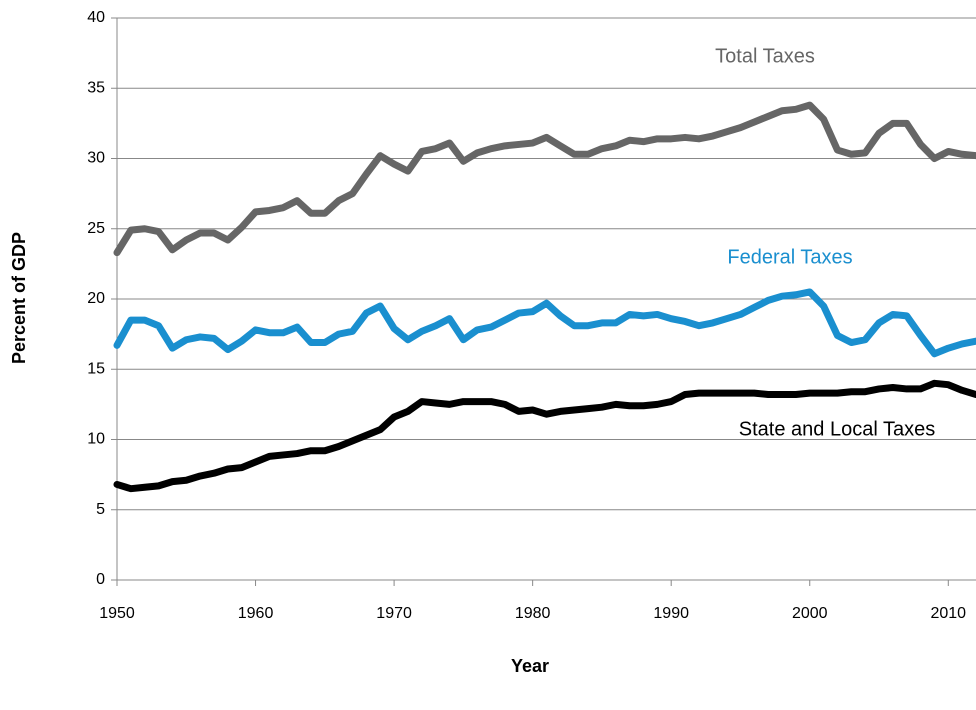 This screenshot has height=710, width=976. I want to click on x-tick-label: 1960, so click(256, 613).